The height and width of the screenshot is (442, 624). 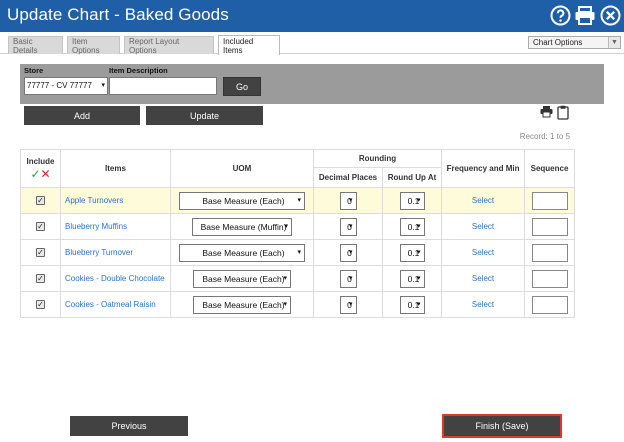 What do you see at coordinates (110, 304) in the screenshot?
I see `item-link: Cookies - Oatmeal Raisin` at bounding box center [110, 304].